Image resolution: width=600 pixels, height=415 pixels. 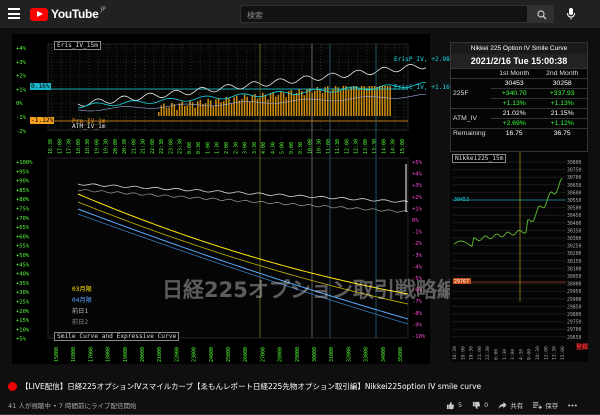 I want to click on microphone-button, so click(x=571, y=15).